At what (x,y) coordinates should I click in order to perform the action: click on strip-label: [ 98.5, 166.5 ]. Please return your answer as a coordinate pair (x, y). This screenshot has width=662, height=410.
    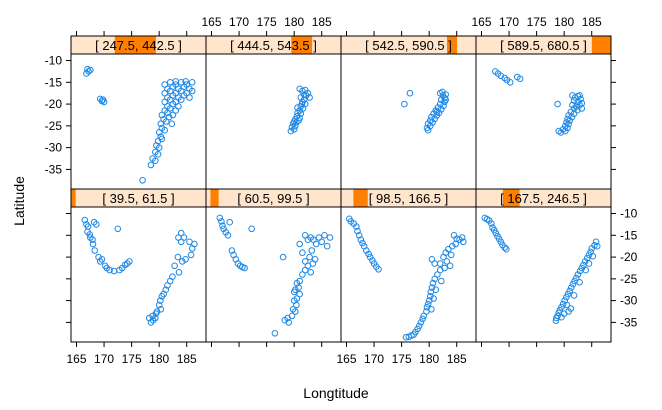
    Looking at the image, I should click on (409, 198).